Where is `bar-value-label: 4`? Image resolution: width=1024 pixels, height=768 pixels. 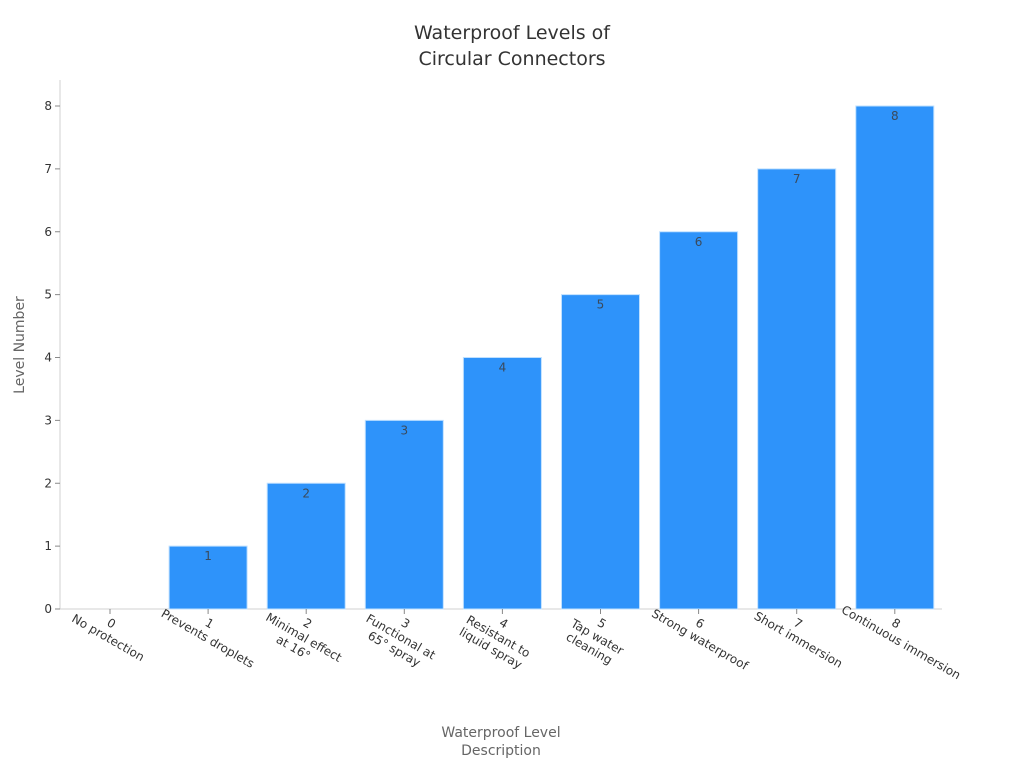 bar-value-label: 4 is located at coordinates (503, 368).